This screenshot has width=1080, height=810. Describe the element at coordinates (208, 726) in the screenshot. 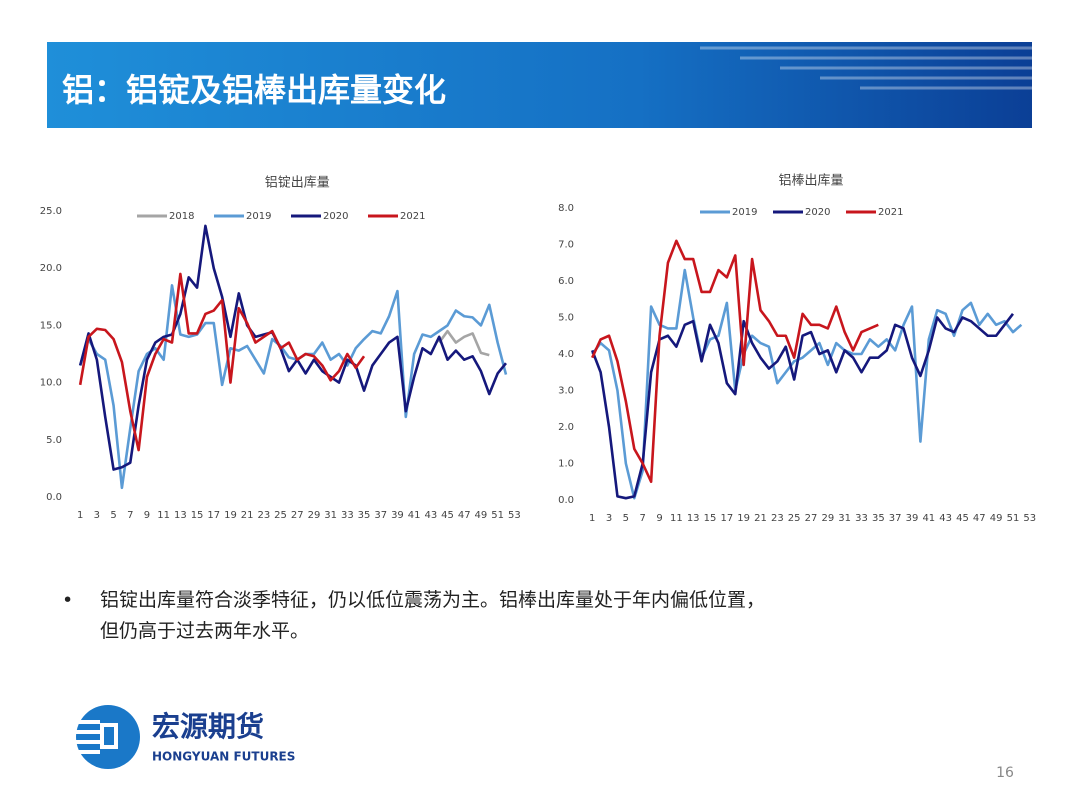

I see `logo-name: 宏源期货` at that location.